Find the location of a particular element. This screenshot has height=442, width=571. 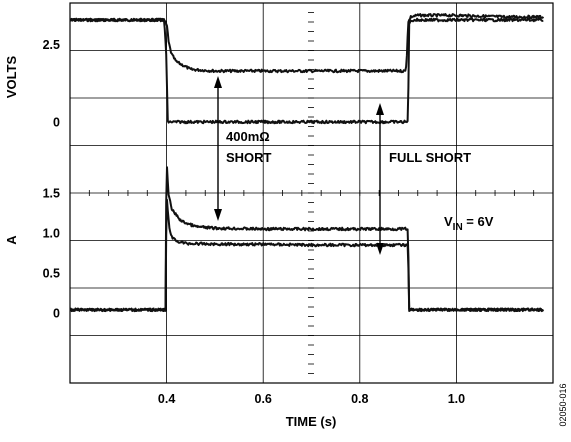

annotation-short-line1: 400mΩ is located at coordinates (248, 136).